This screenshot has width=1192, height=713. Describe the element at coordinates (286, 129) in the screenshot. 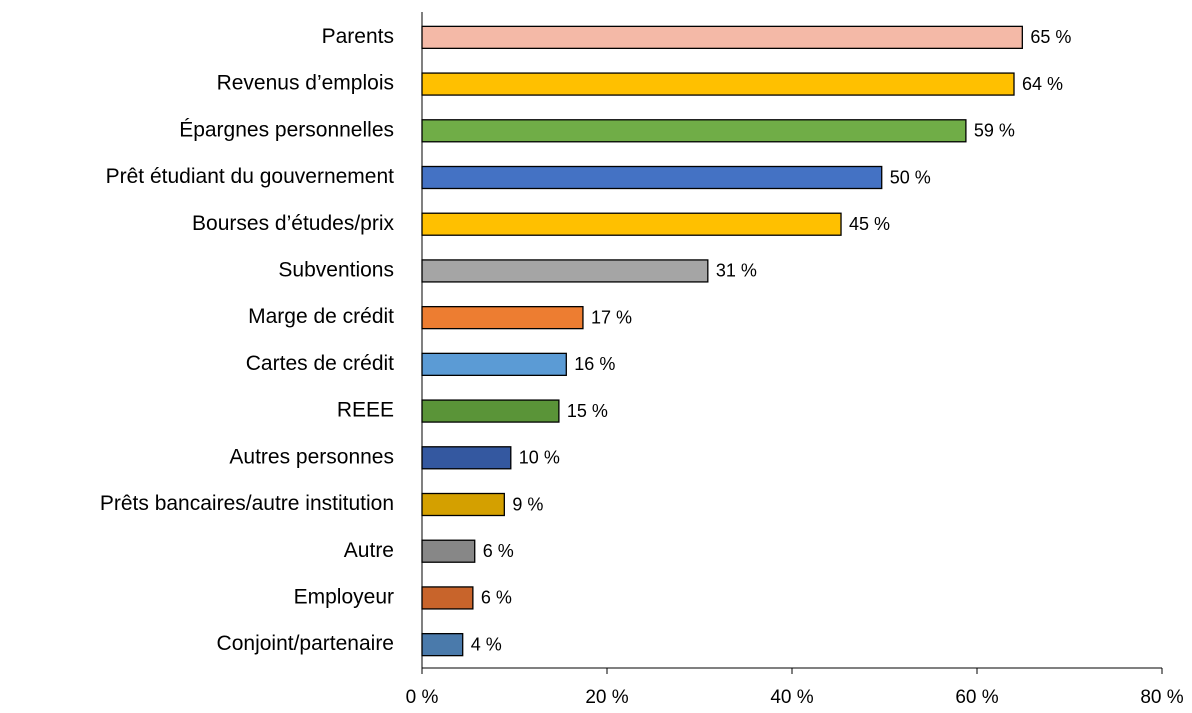

I see `y-tick-label: Épargnes personnelles` at that location.